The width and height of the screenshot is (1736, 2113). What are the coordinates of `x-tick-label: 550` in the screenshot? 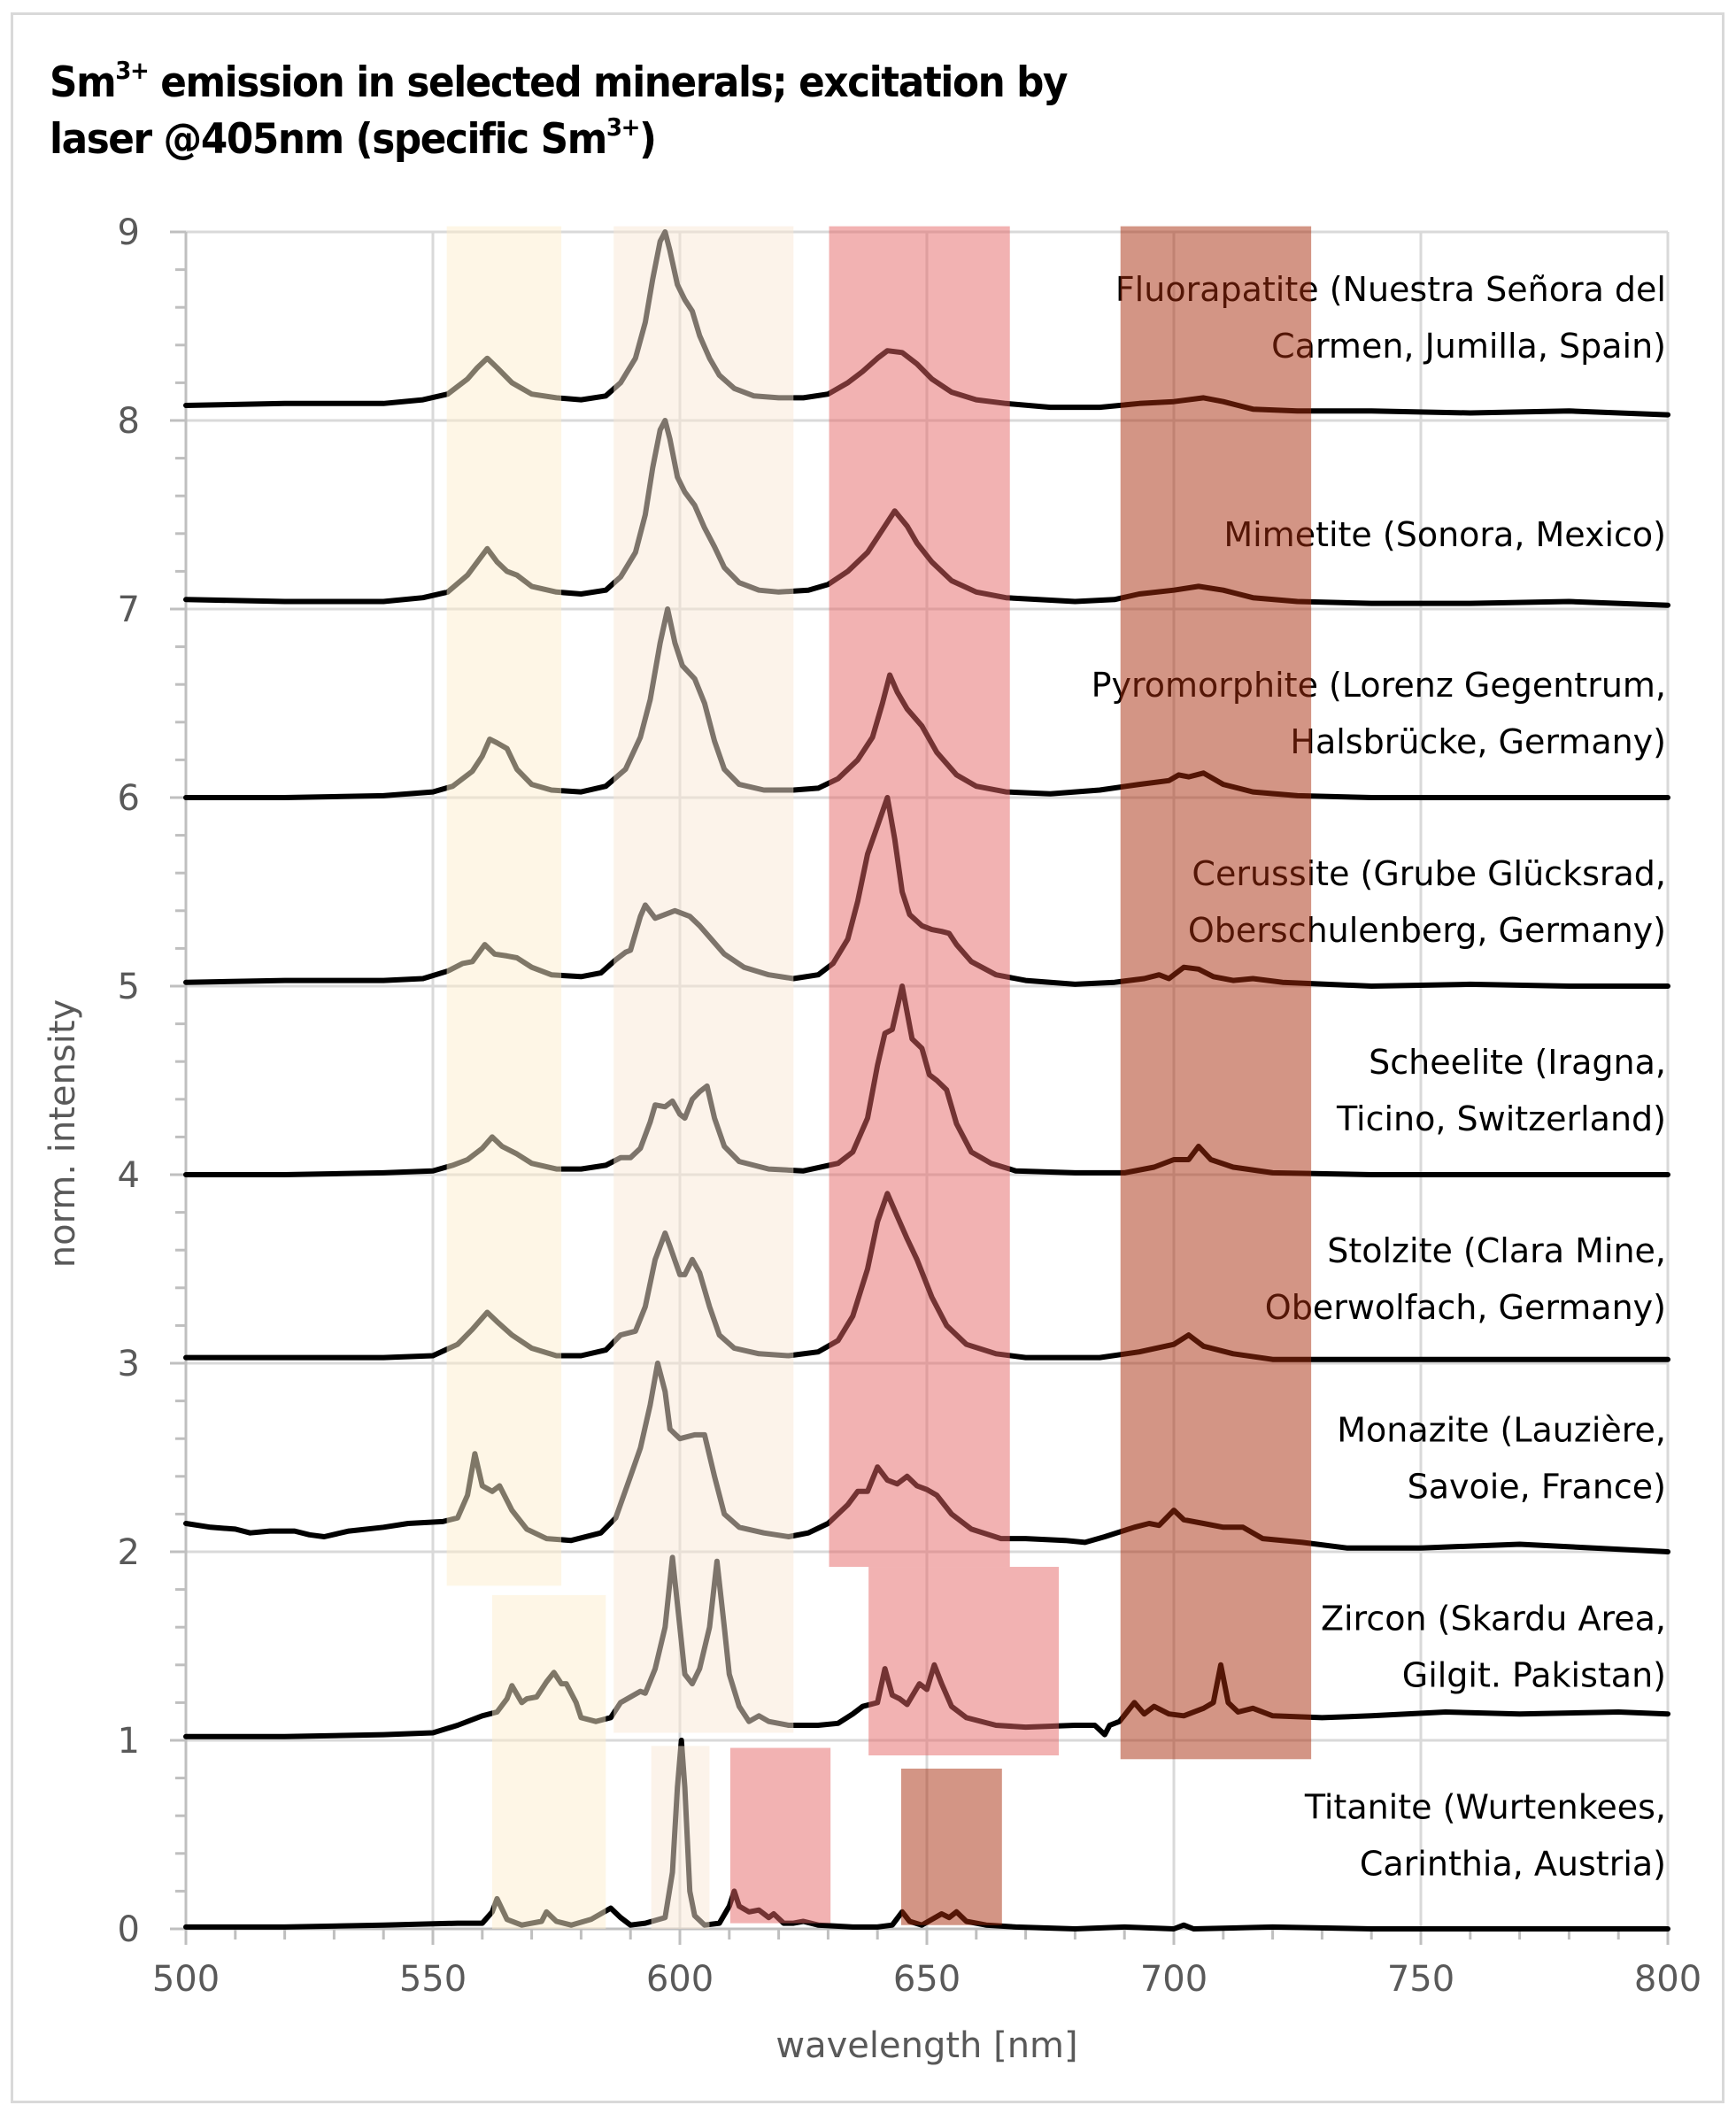 It's located at (433, 1979).